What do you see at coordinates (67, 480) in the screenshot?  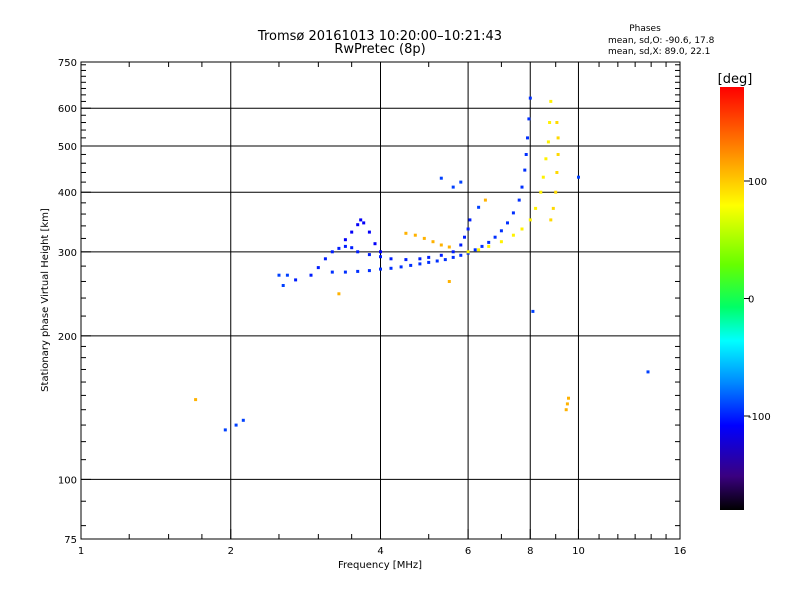 I see `y-tick-label: 100` at bounding box center [67, 480].